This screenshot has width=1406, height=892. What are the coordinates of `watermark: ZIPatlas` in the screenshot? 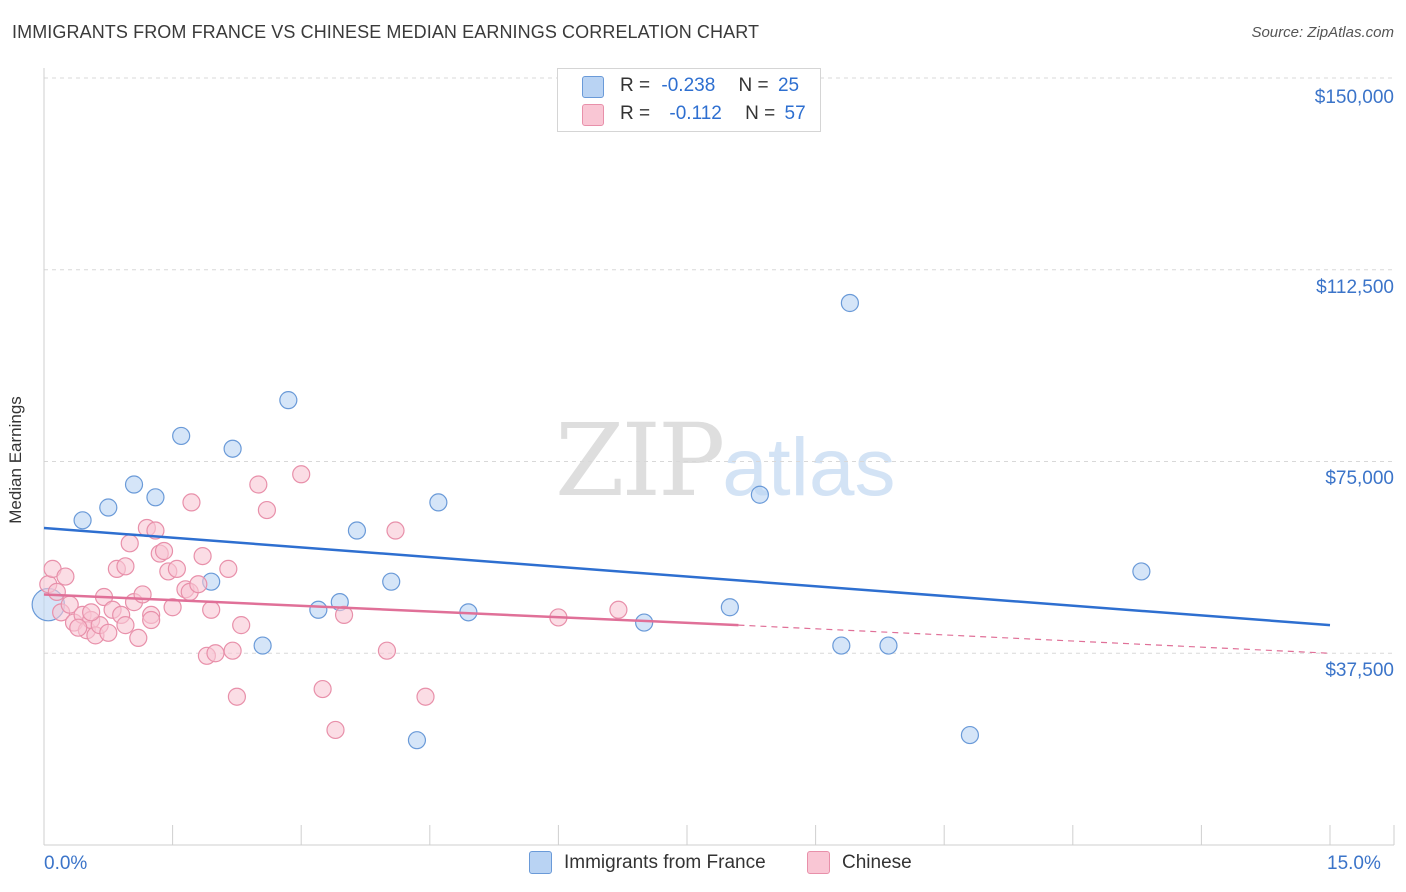 It's located at (725, 460).